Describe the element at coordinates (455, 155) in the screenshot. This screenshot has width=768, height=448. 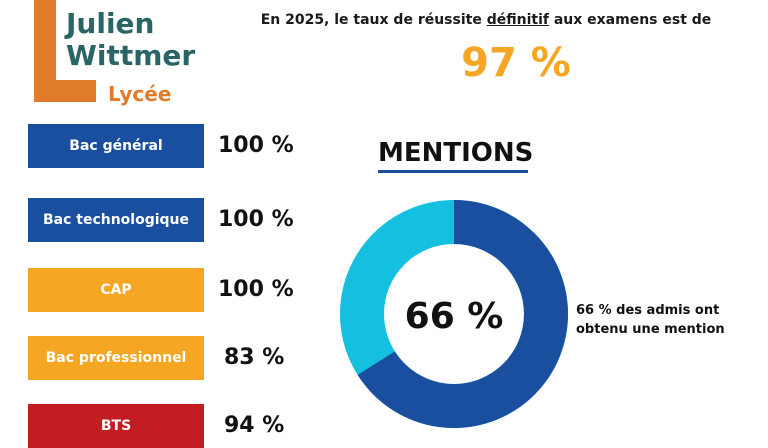
I see `mentions-title: MENTIONS` at that location.